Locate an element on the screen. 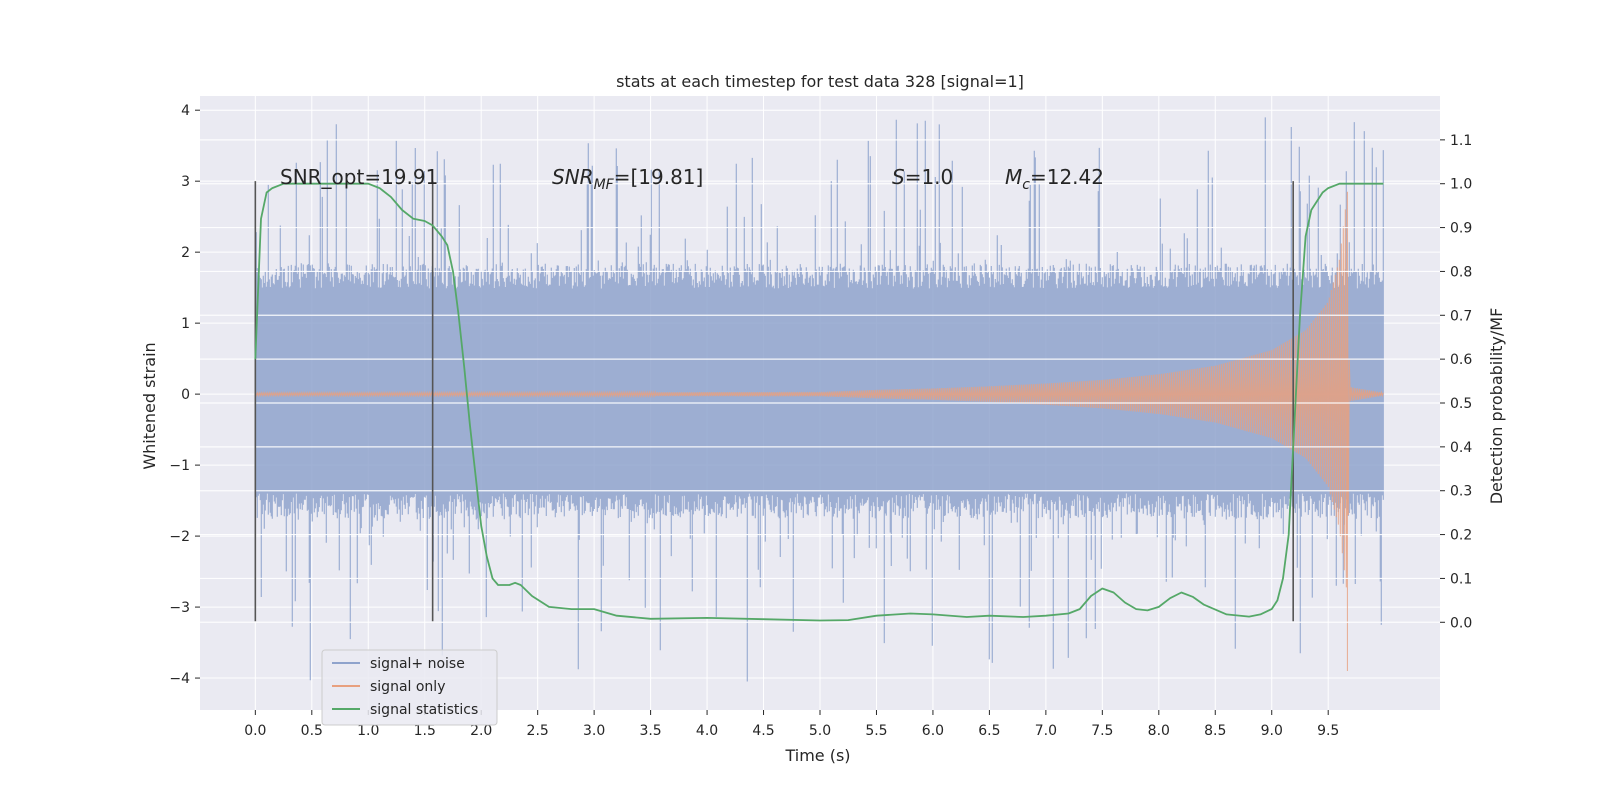 The width and height of the screenshot is (1600, 800). x-tick-label: 4.0 is located at coordinates (707, 731).